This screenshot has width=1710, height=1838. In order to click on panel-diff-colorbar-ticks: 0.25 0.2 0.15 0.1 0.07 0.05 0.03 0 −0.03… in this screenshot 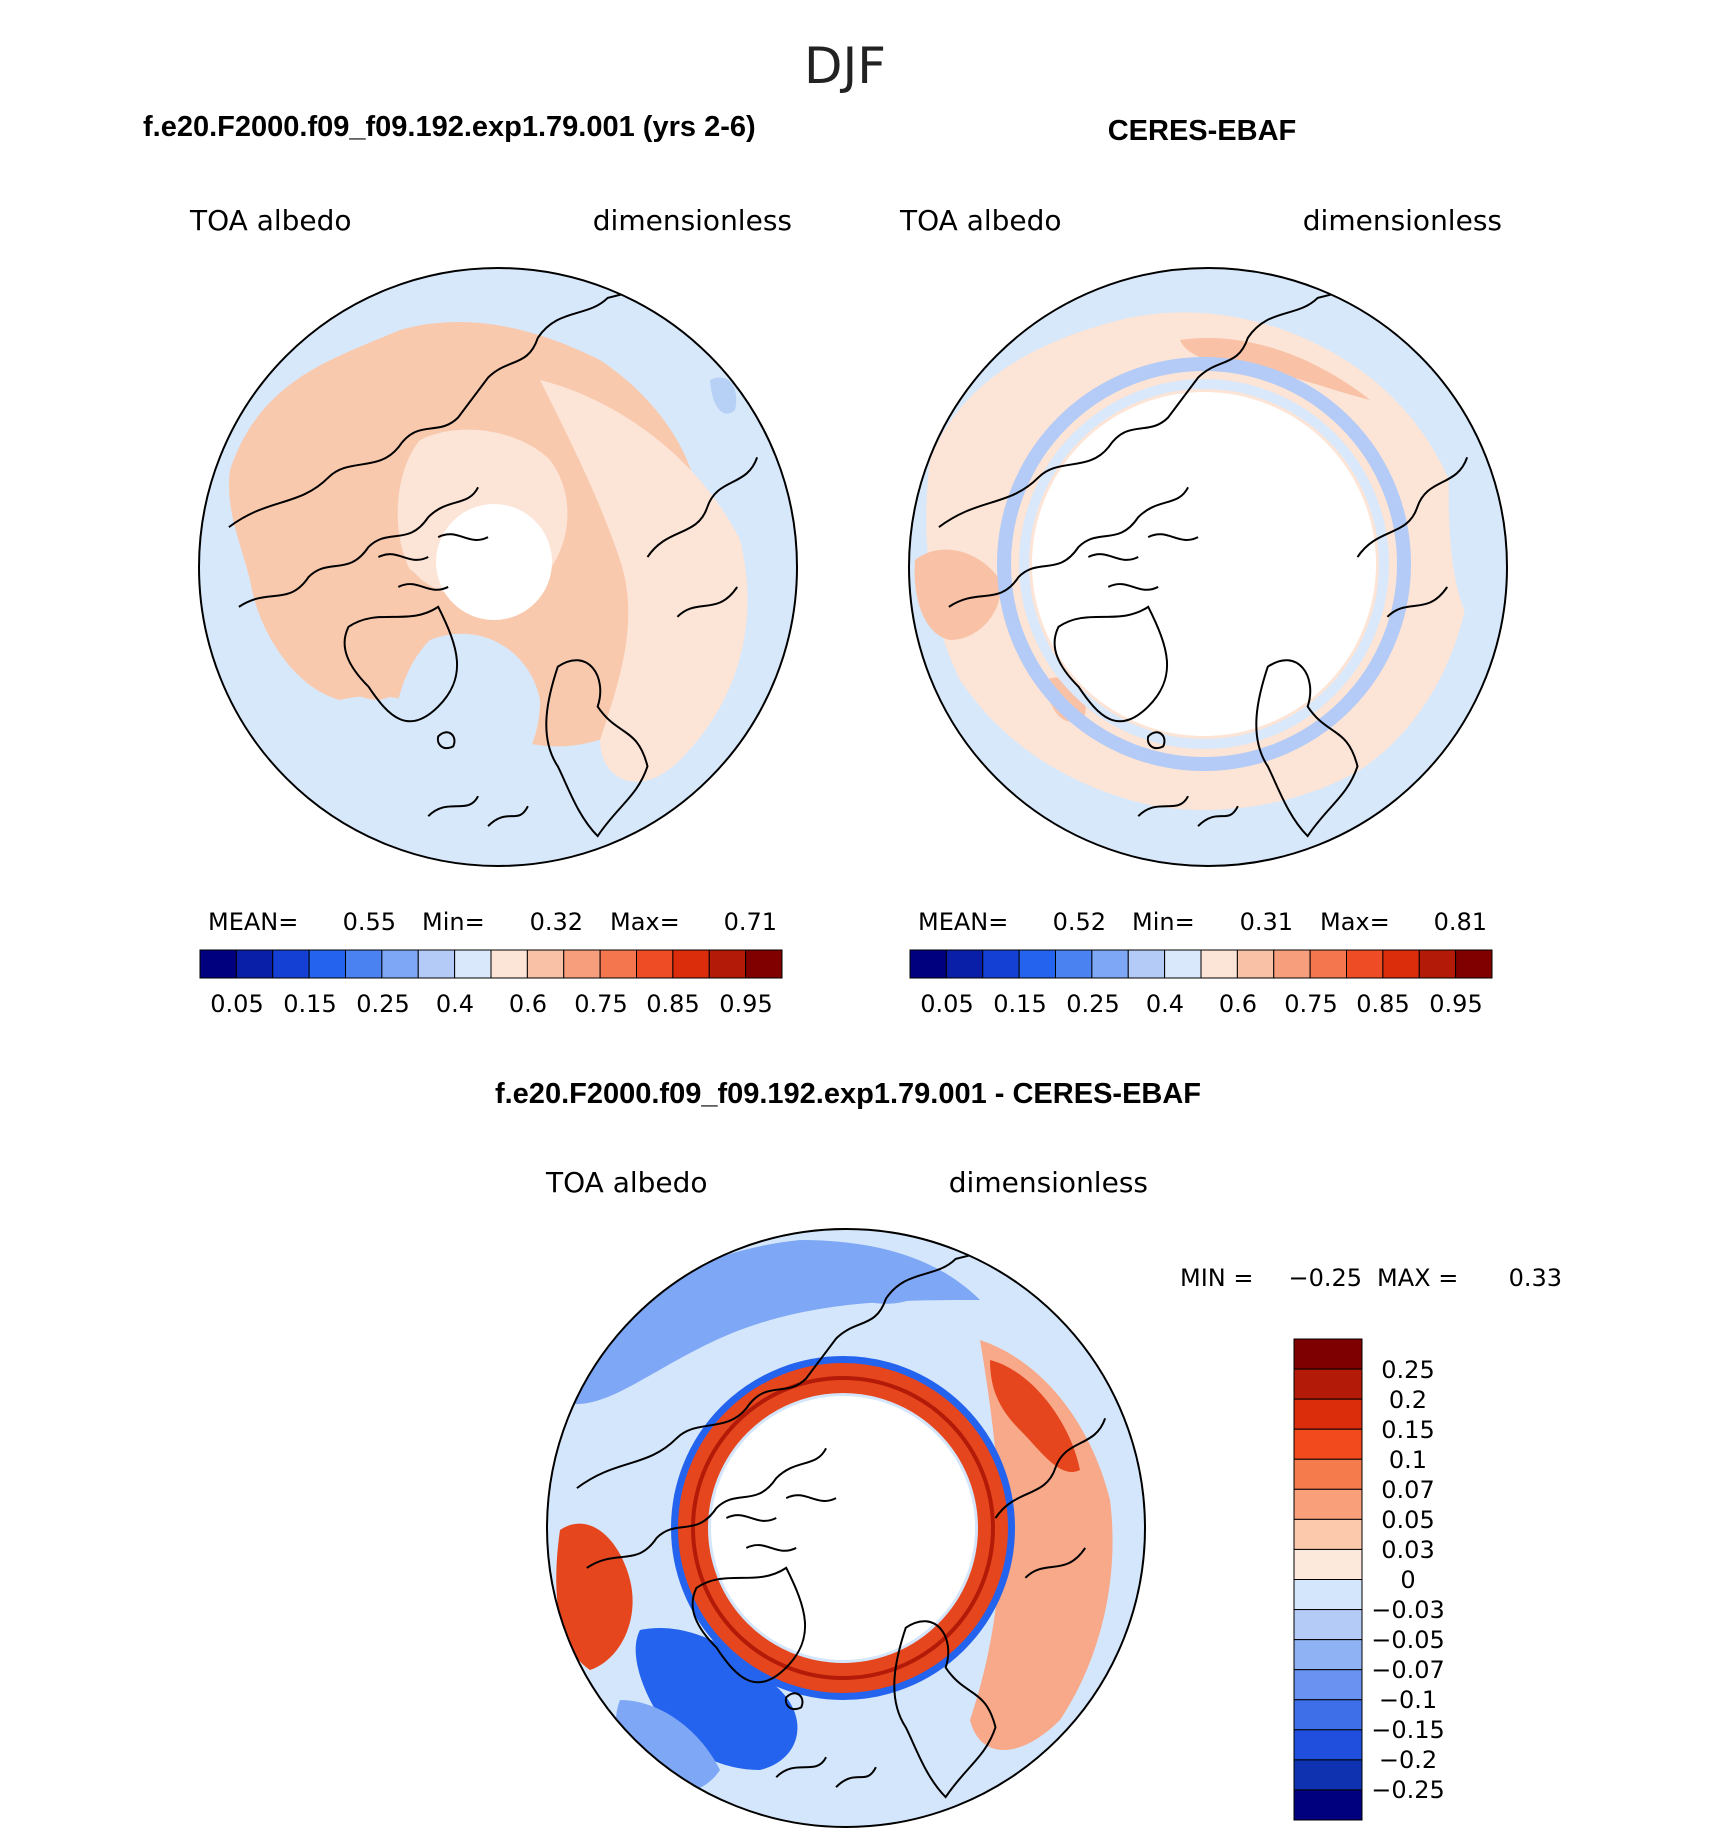, I will do `click(1408, 1580)`.